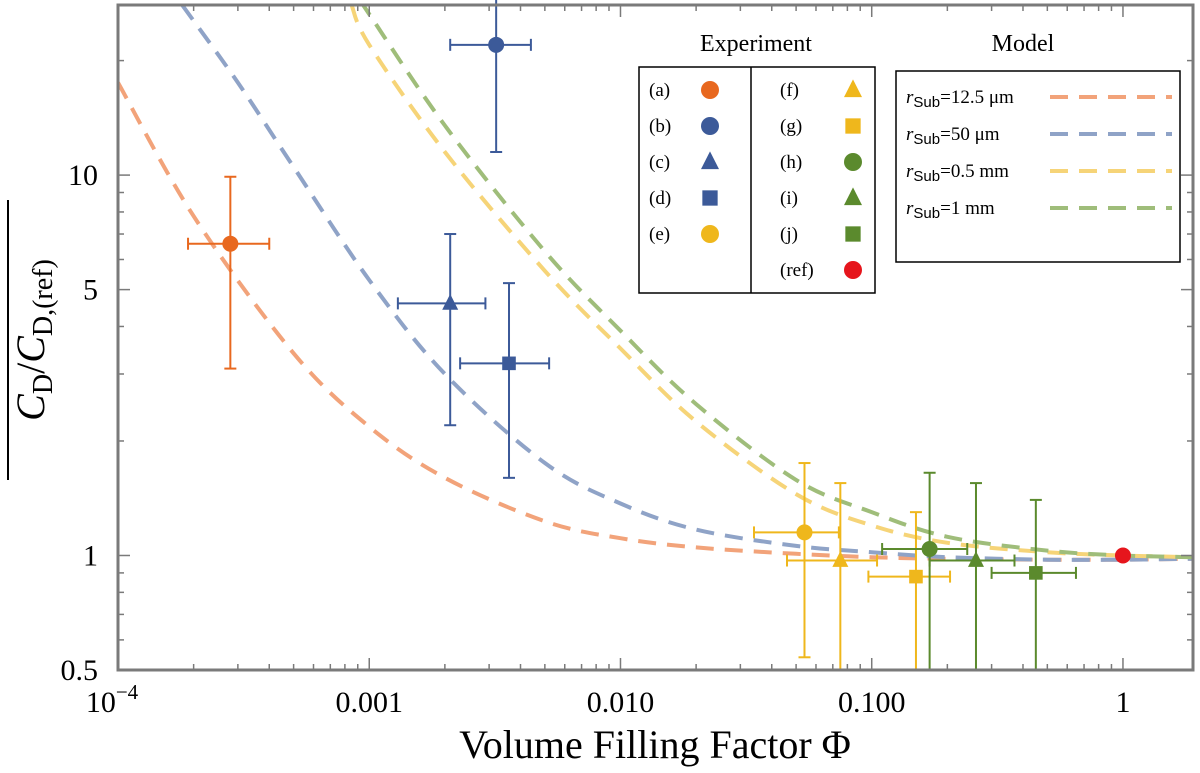 The width and height of the screenshot is (1200, 773). Describe the element at coordinates (821, 90) in the screenshot. I see `legend-entry-f: (f)` at that location.